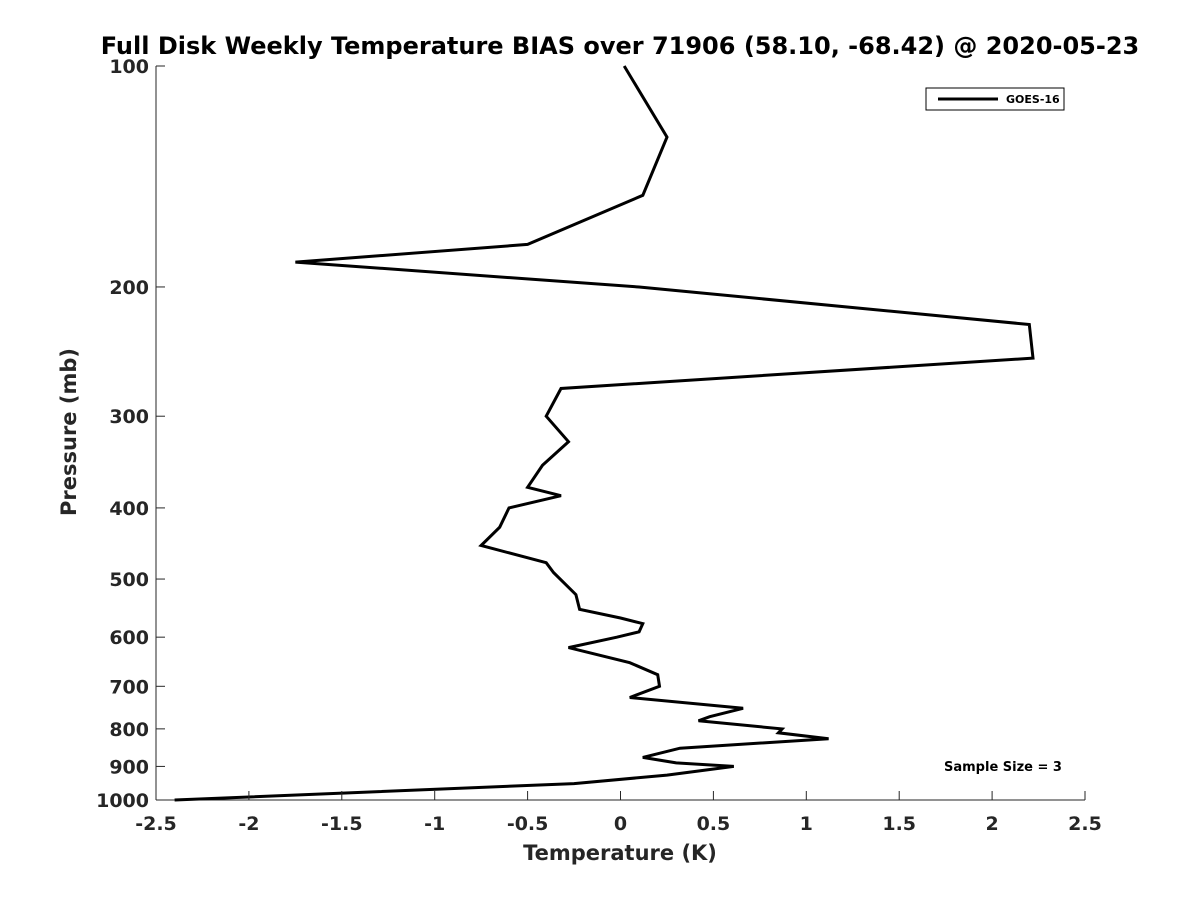 The height and width of the screenshot is (900, 1200). Describe the element at coordinates (129, 767) in the screenshot. I see `y-tick-label: 900` at that location.